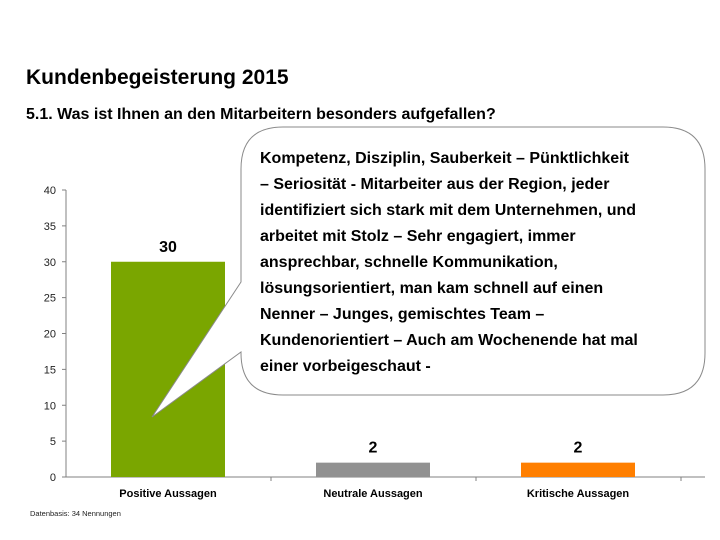 The image size is (720, 540). I want to click on y-tick-label: 15, so click(50, 370).